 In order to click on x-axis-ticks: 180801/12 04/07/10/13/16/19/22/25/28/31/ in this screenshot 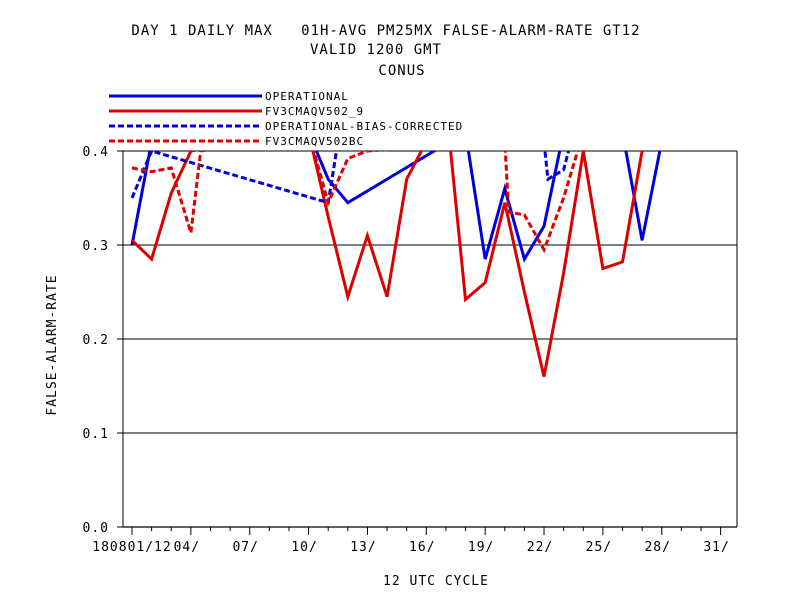, I will do `click(410, 541)`.